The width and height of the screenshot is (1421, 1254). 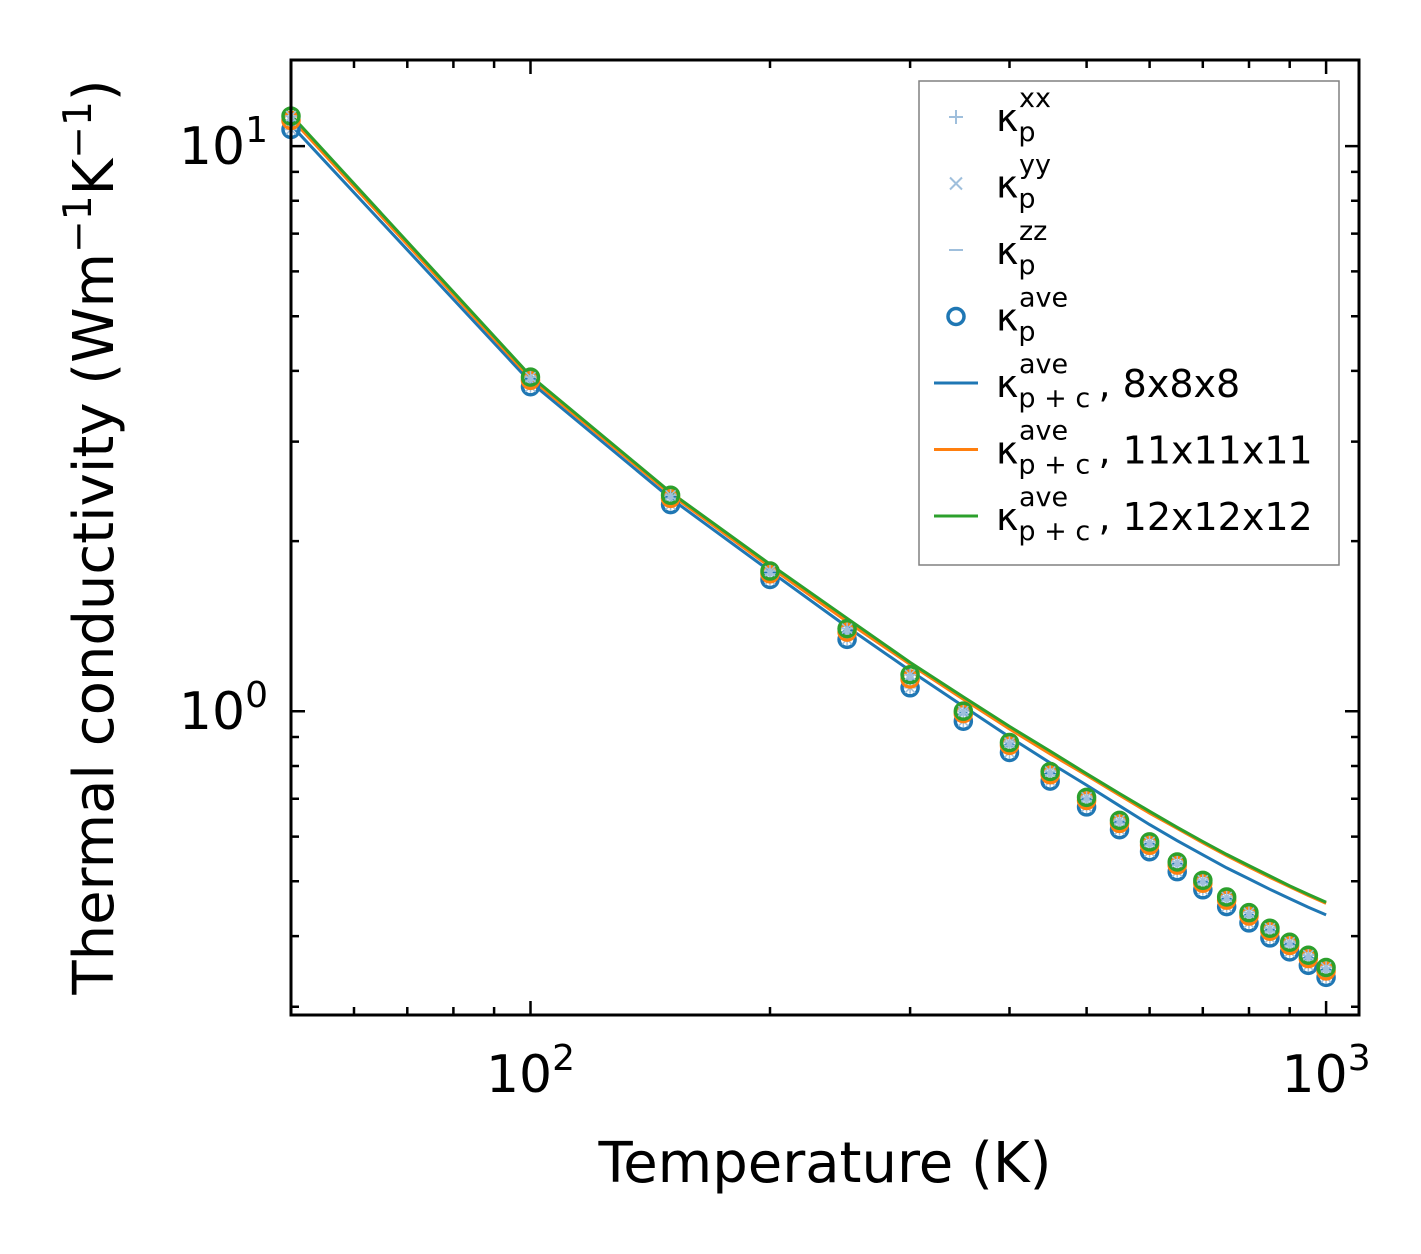 I want to click on legend-entry-2: κpzz, so click(x=998, y=248).